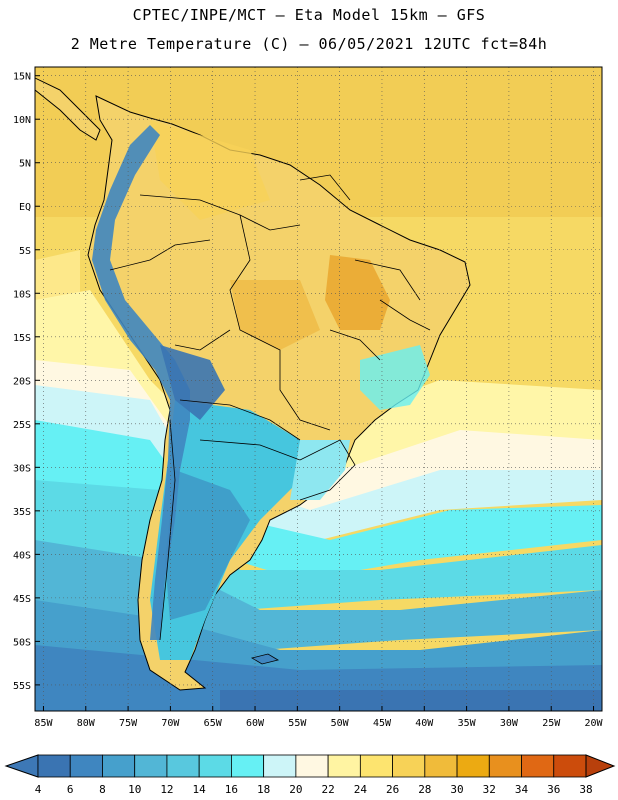 The height and width of the screenshot is (800, 618). I want to click on andes, so click(141, 382).